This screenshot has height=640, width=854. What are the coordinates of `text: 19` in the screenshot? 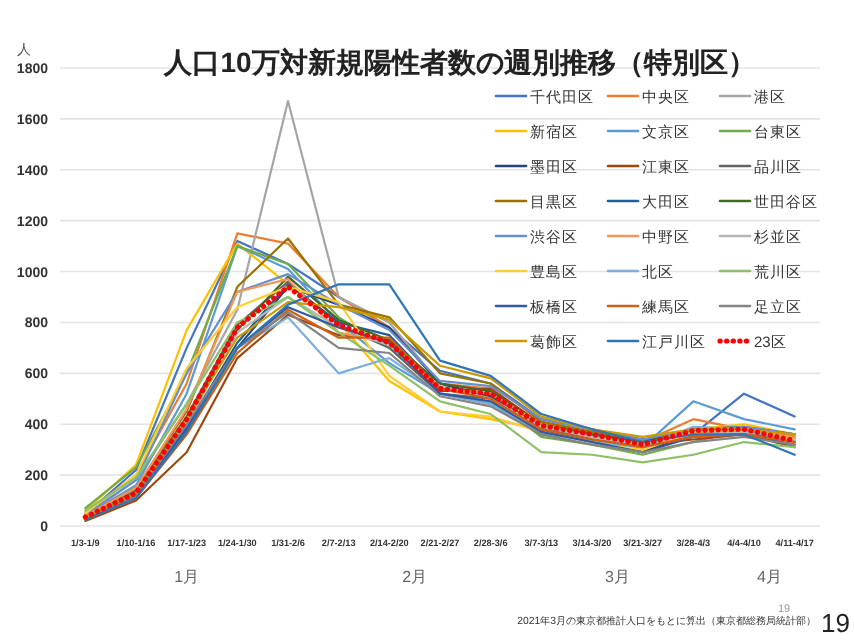 It's located at (835, 623).